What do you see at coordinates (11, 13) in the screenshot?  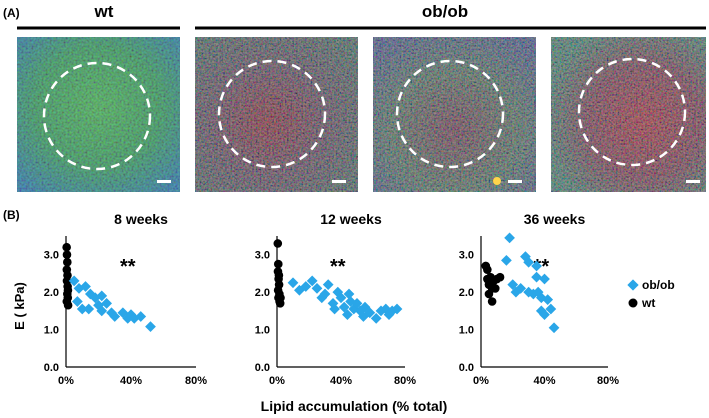 I see `panel-a-label: (A)` at bounding box center [11, 13].